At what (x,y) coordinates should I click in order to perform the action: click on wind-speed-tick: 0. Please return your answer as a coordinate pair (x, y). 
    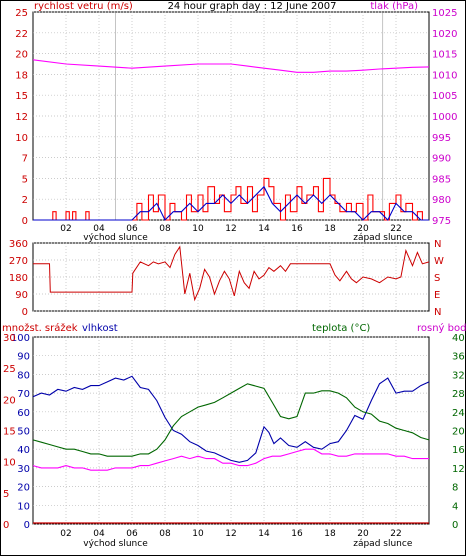
    Looking at the image, I should click on (25, 221).